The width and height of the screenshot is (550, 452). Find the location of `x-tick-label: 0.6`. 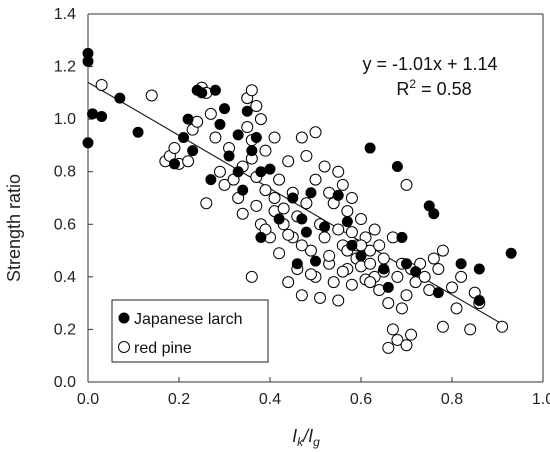

x-tick-label: 0.6 is located at coordinates (361, 399).